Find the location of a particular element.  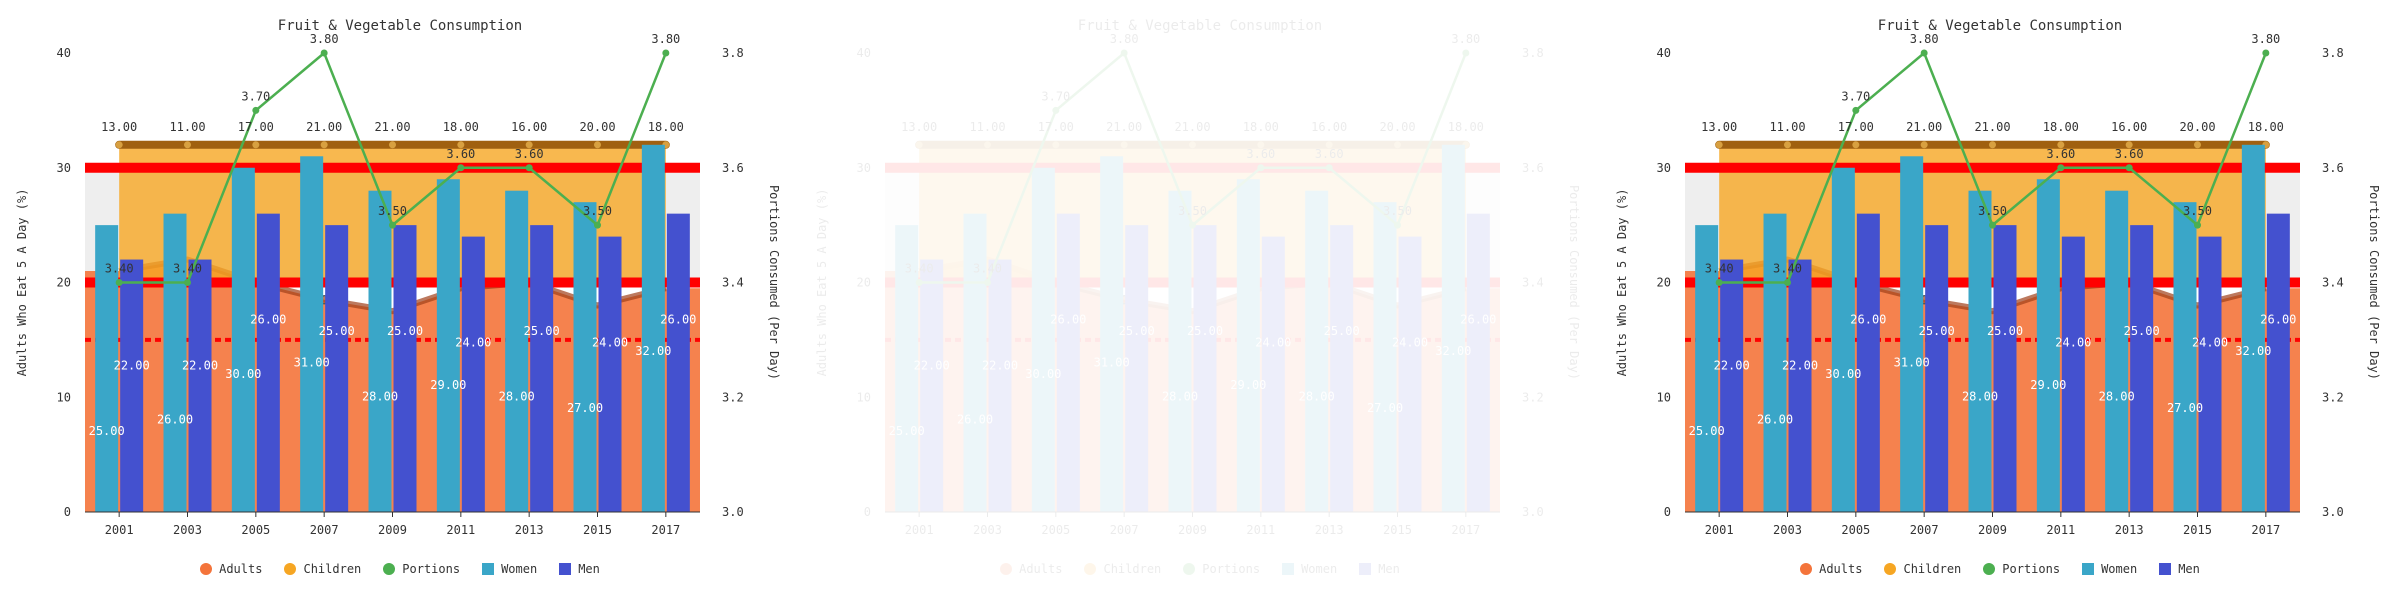

plot-band is located at coordinates (1192, 225).